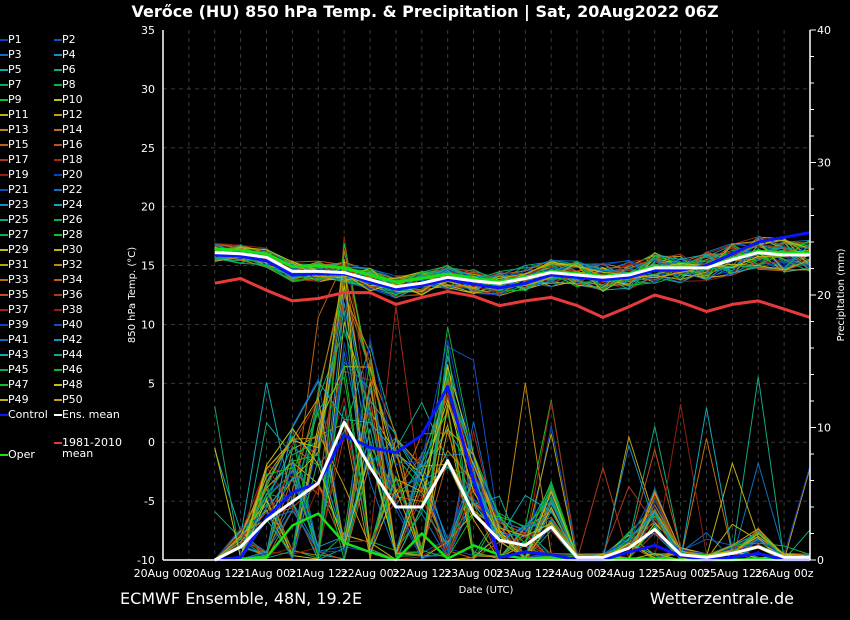  What do you see at coordinates (163, 573) in the screenshot?
I see `x-tick-label: 20Aug 00z` at bounding box center [163, 573].